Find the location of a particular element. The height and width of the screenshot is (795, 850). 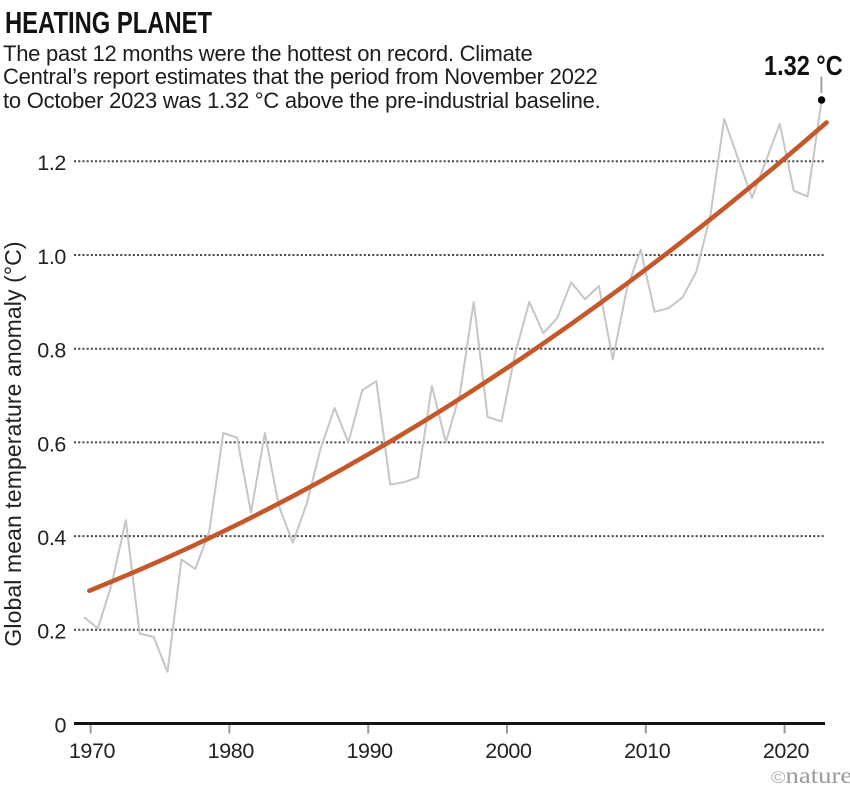

svg-text:Global mean temperature anomal: Global mean temperature anomaly (°C) is located at coordinates (13, 443).